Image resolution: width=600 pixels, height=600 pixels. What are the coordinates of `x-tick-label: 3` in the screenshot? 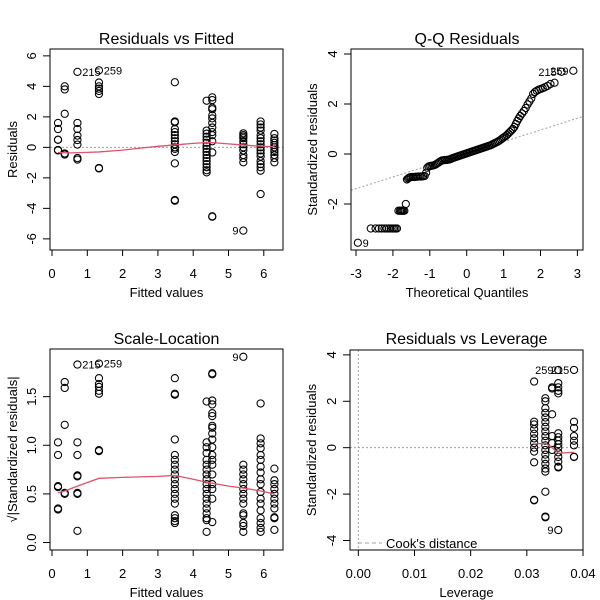 It's located at (157, 273).